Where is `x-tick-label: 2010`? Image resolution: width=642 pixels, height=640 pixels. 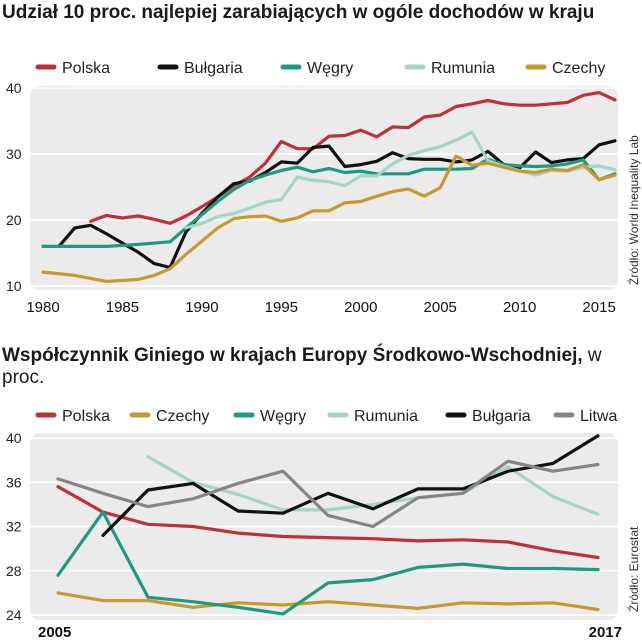 x-tick-label: 2010 is located at coordinates (519, 307).